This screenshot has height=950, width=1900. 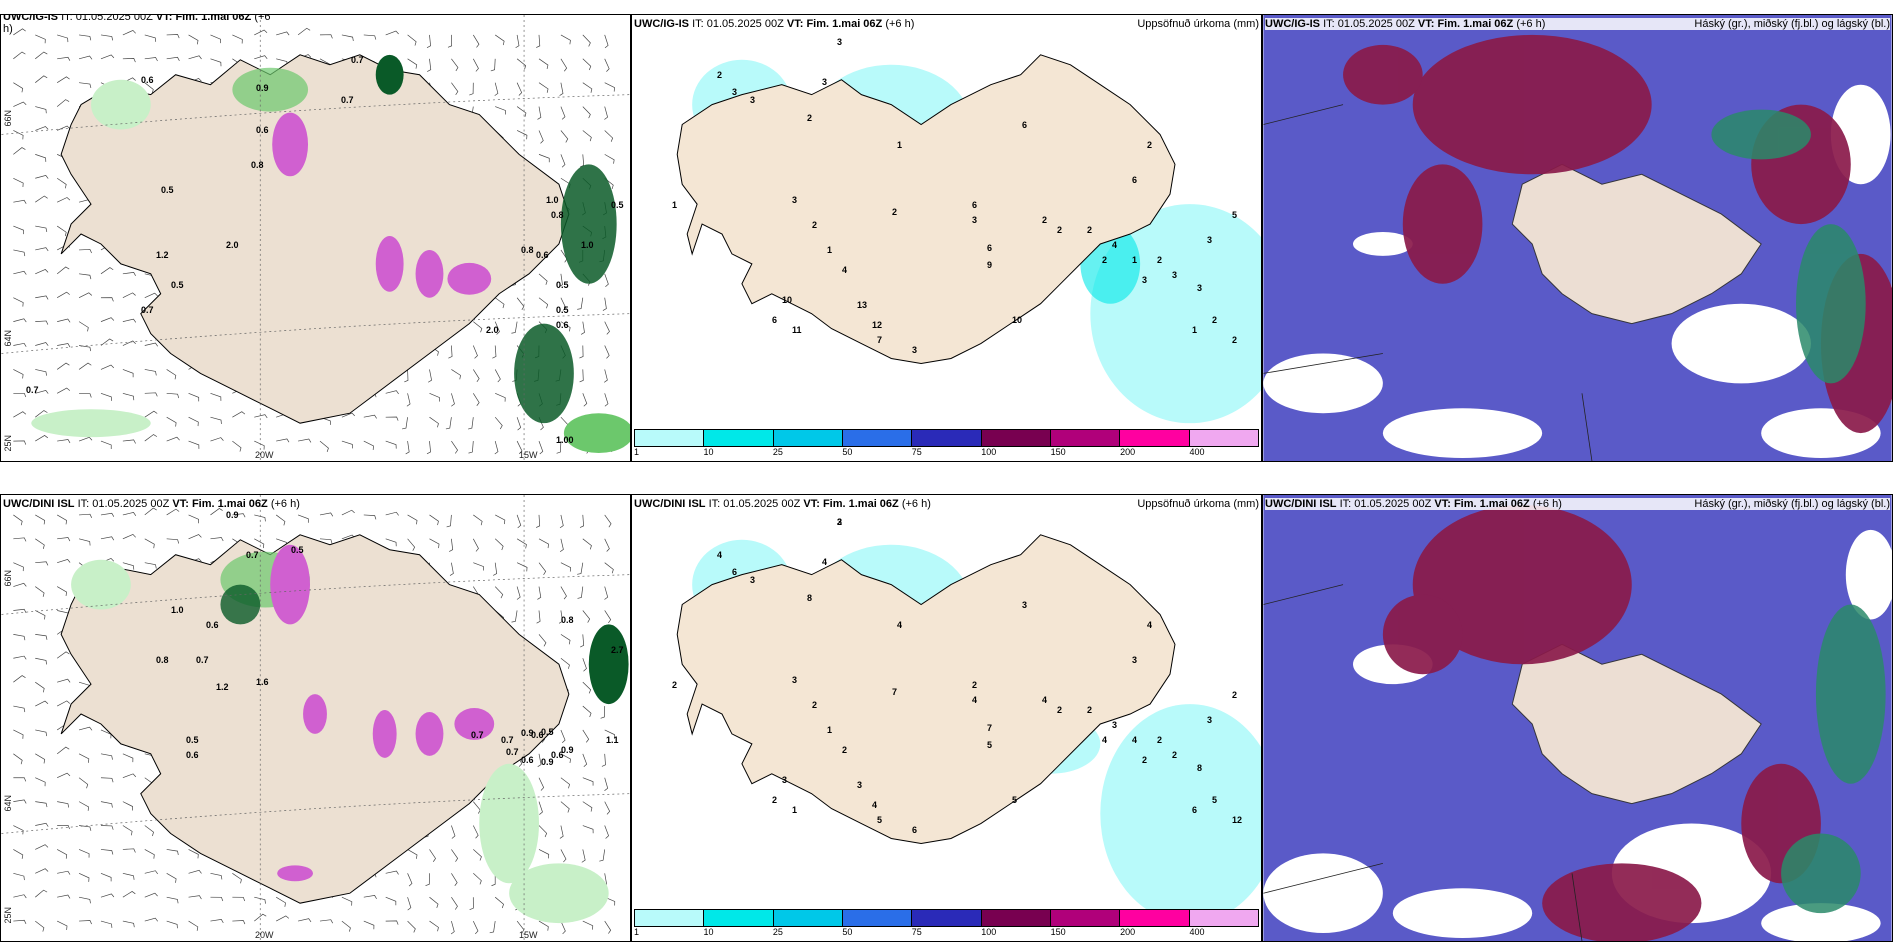 What do you see at coordinates (547, 762) in the screenshot?
I see `map-value-label: 0.9` at bounding box center [547, 762].